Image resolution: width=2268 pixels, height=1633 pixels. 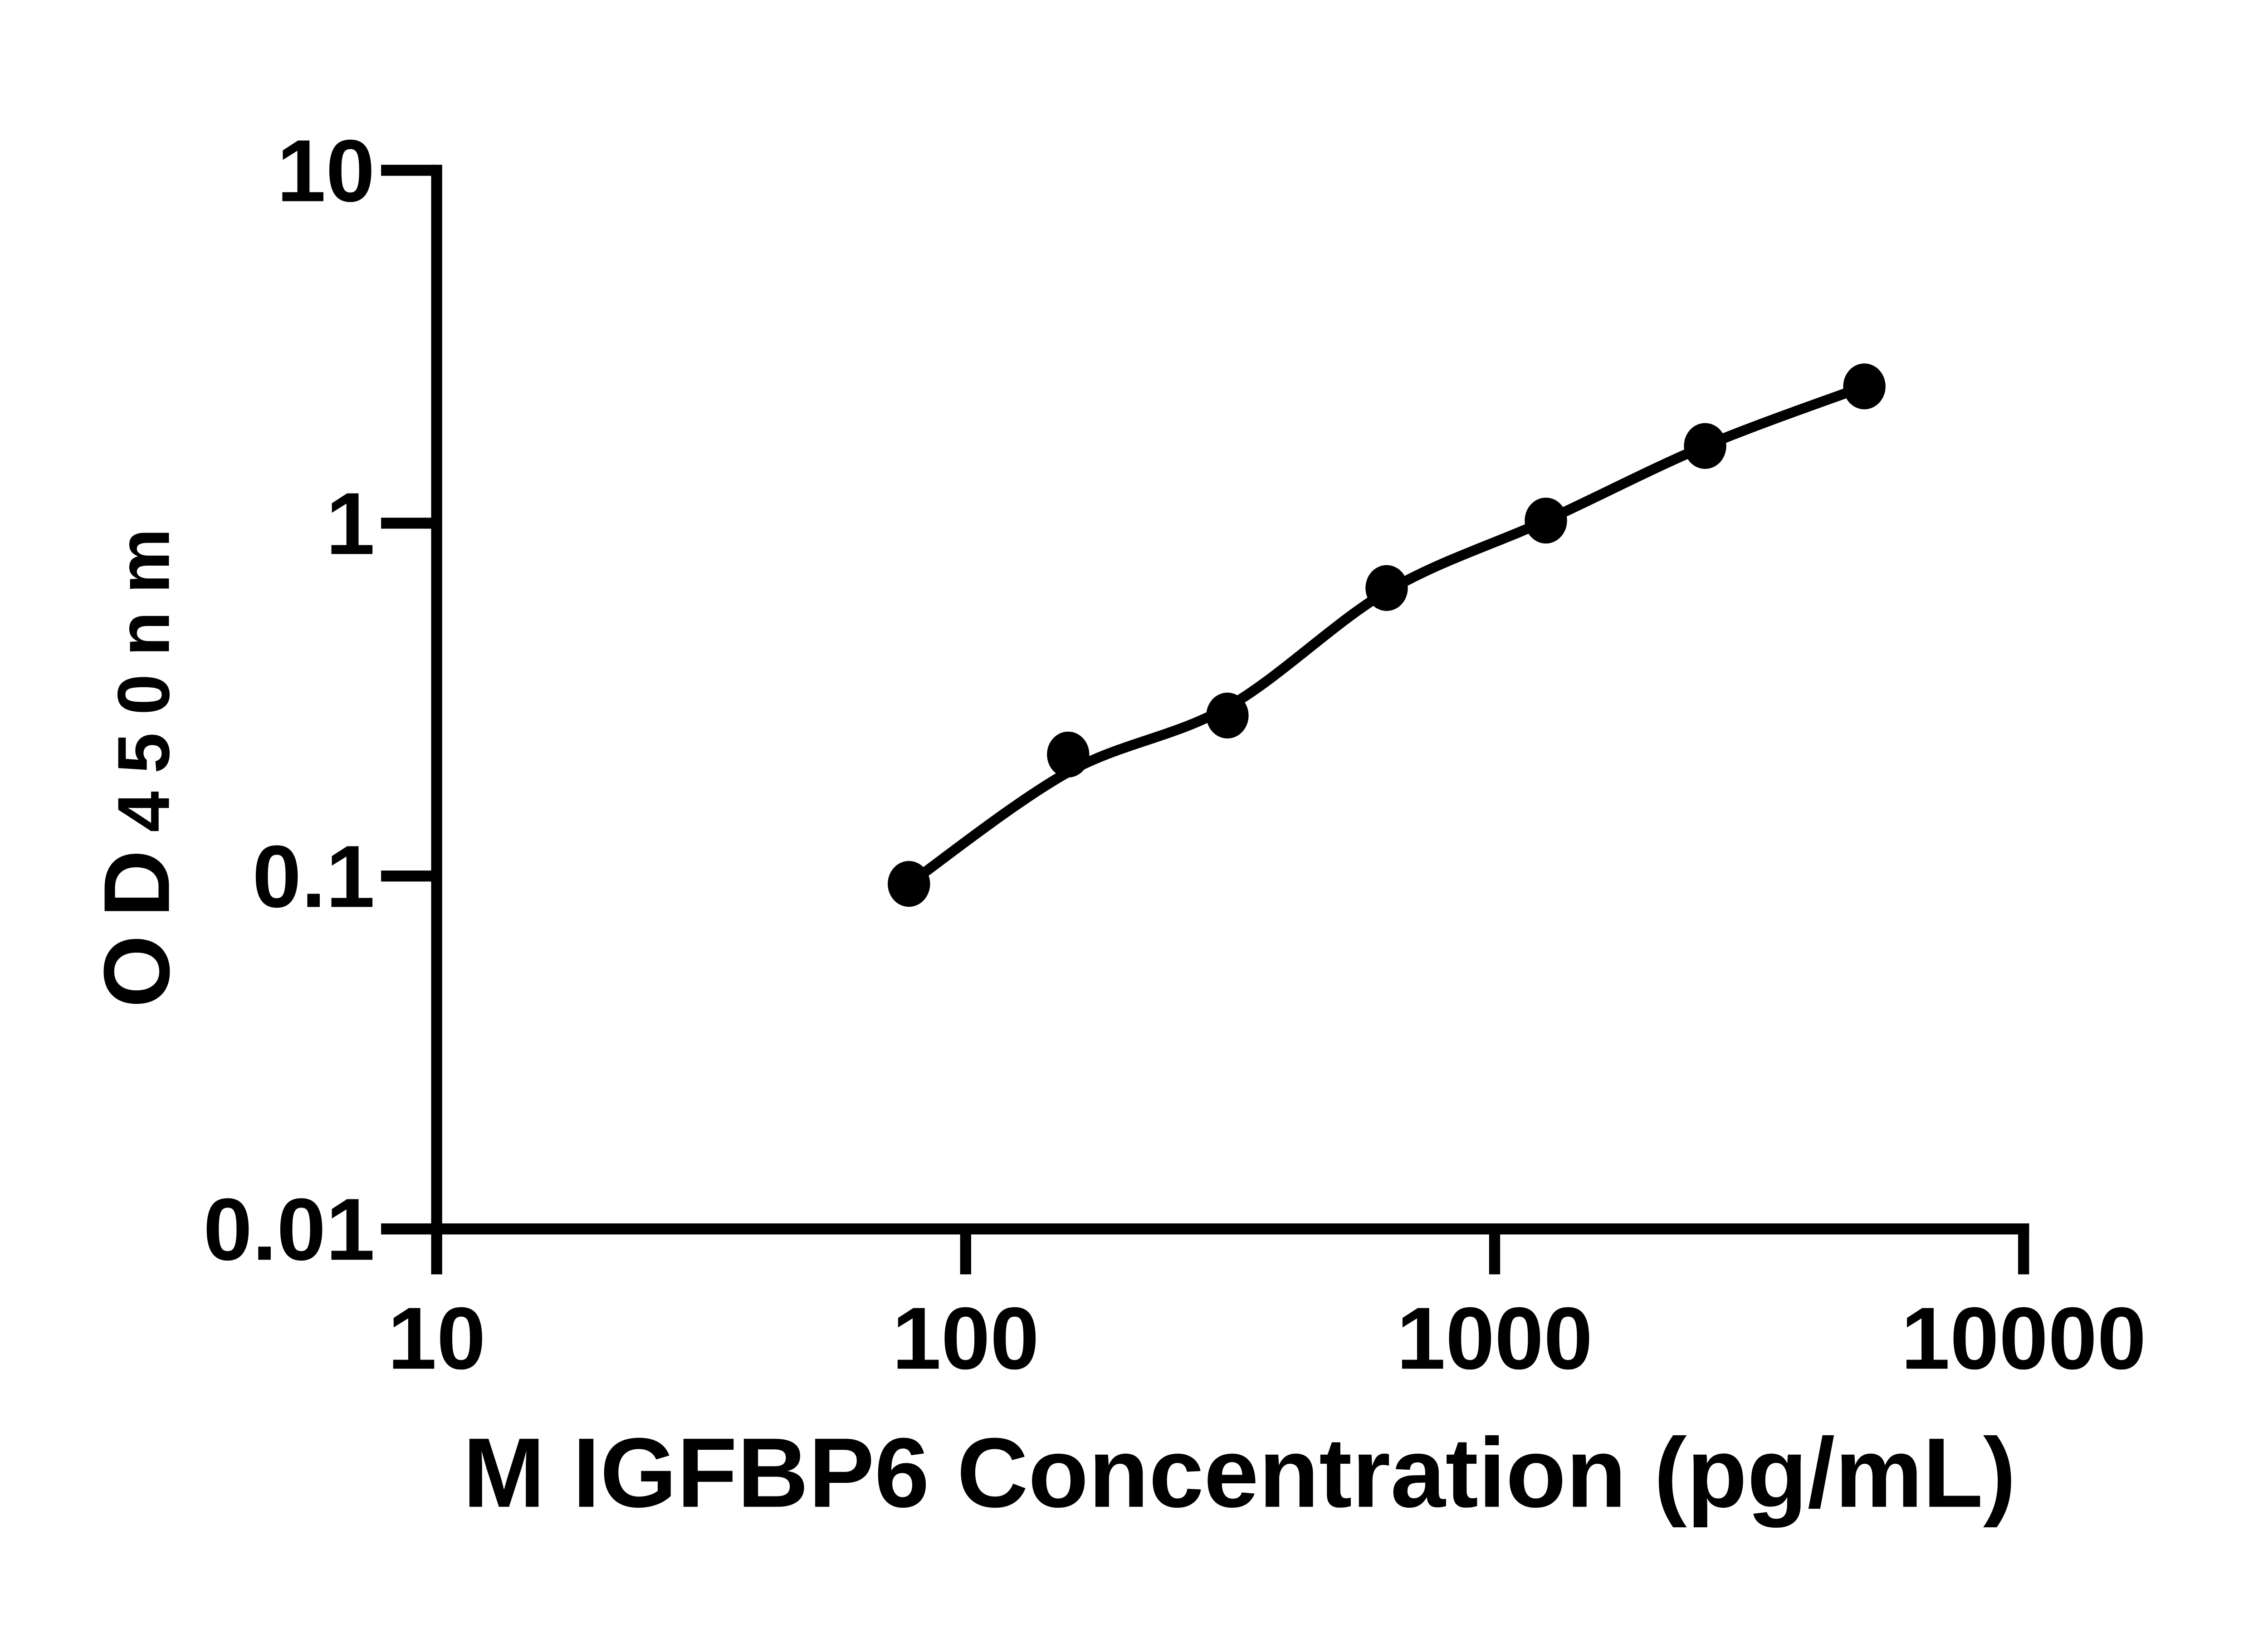 I want to click on x-tick-label: 100, so click(x=966, y=1338).